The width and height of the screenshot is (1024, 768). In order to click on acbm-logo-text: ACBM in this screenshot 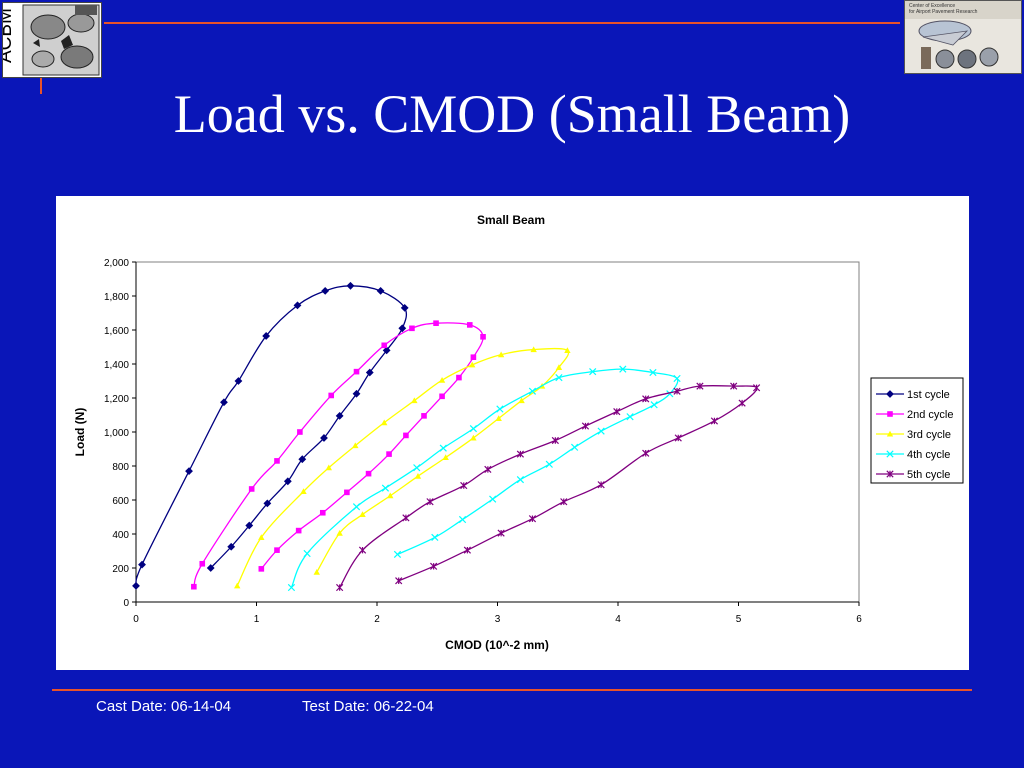, I will do `click(9, 35)`.